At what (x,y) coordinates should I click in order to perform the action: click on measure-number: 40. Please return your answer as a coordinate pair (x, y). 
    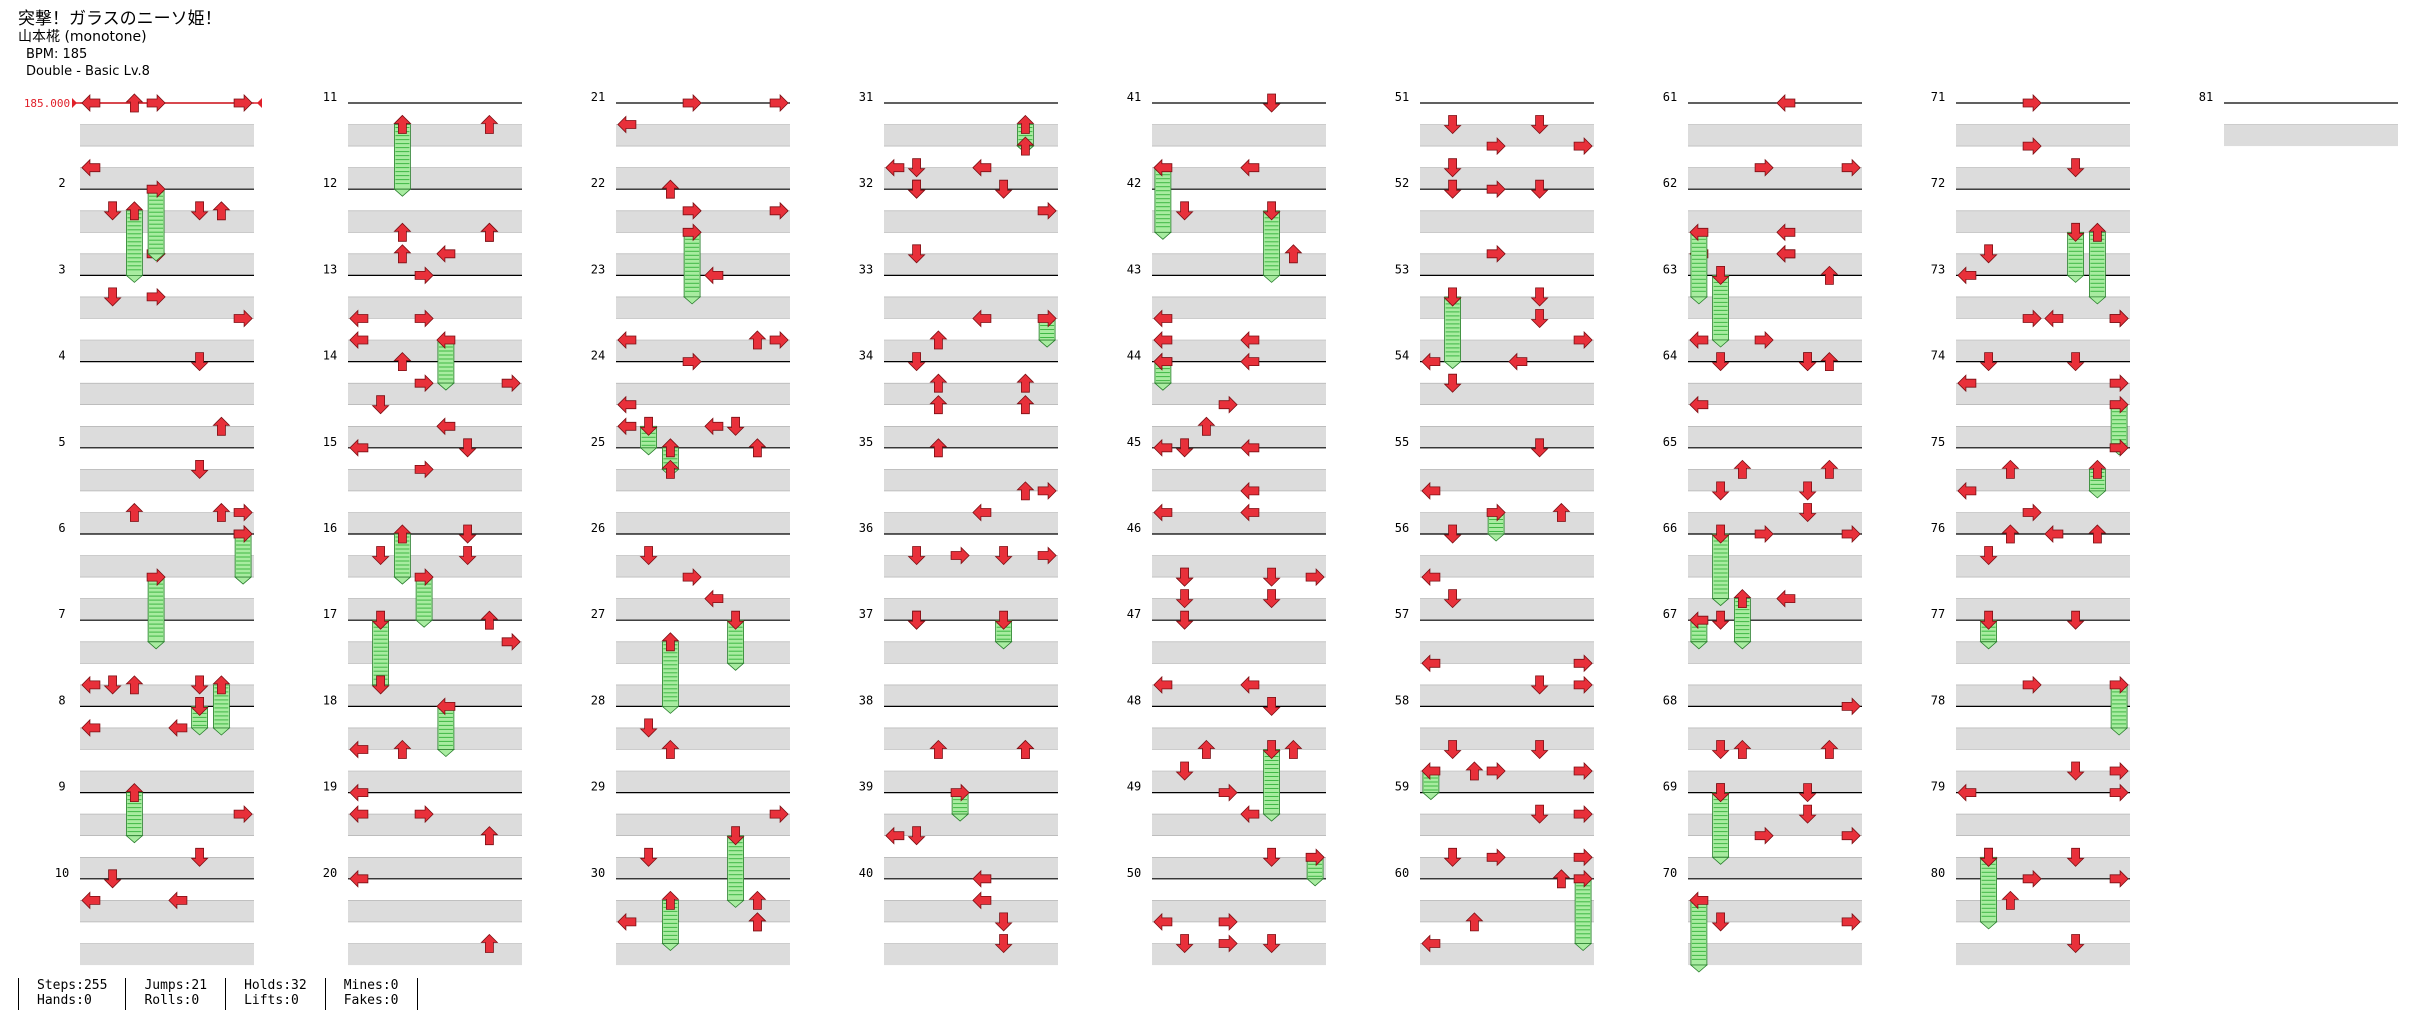
    Looking at the image, I should click on (866, 873).